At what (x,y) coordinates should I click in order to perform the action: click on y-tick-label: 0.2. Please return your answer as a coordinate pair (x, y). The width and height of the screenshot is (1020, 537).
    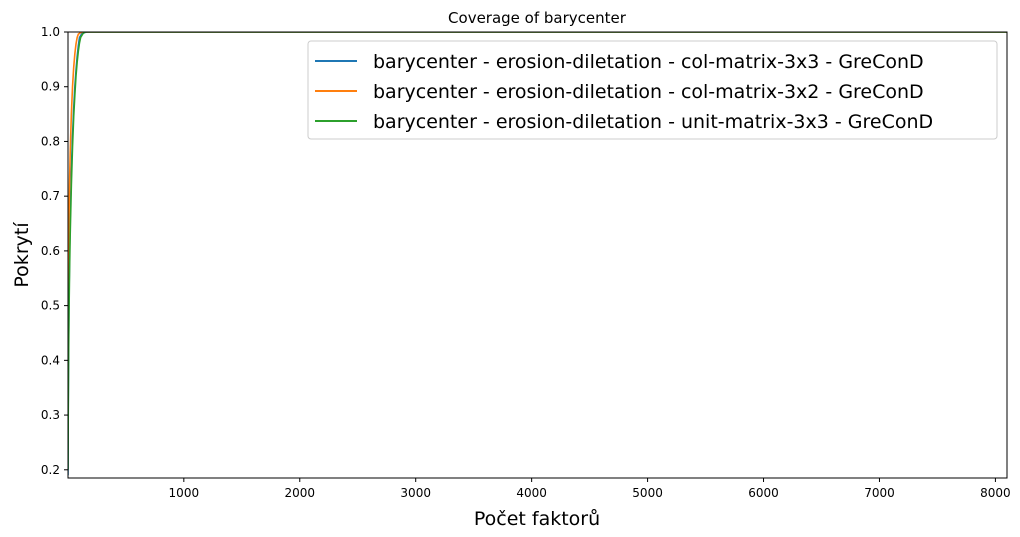
    Looking at the image, I should click on (50, 470).